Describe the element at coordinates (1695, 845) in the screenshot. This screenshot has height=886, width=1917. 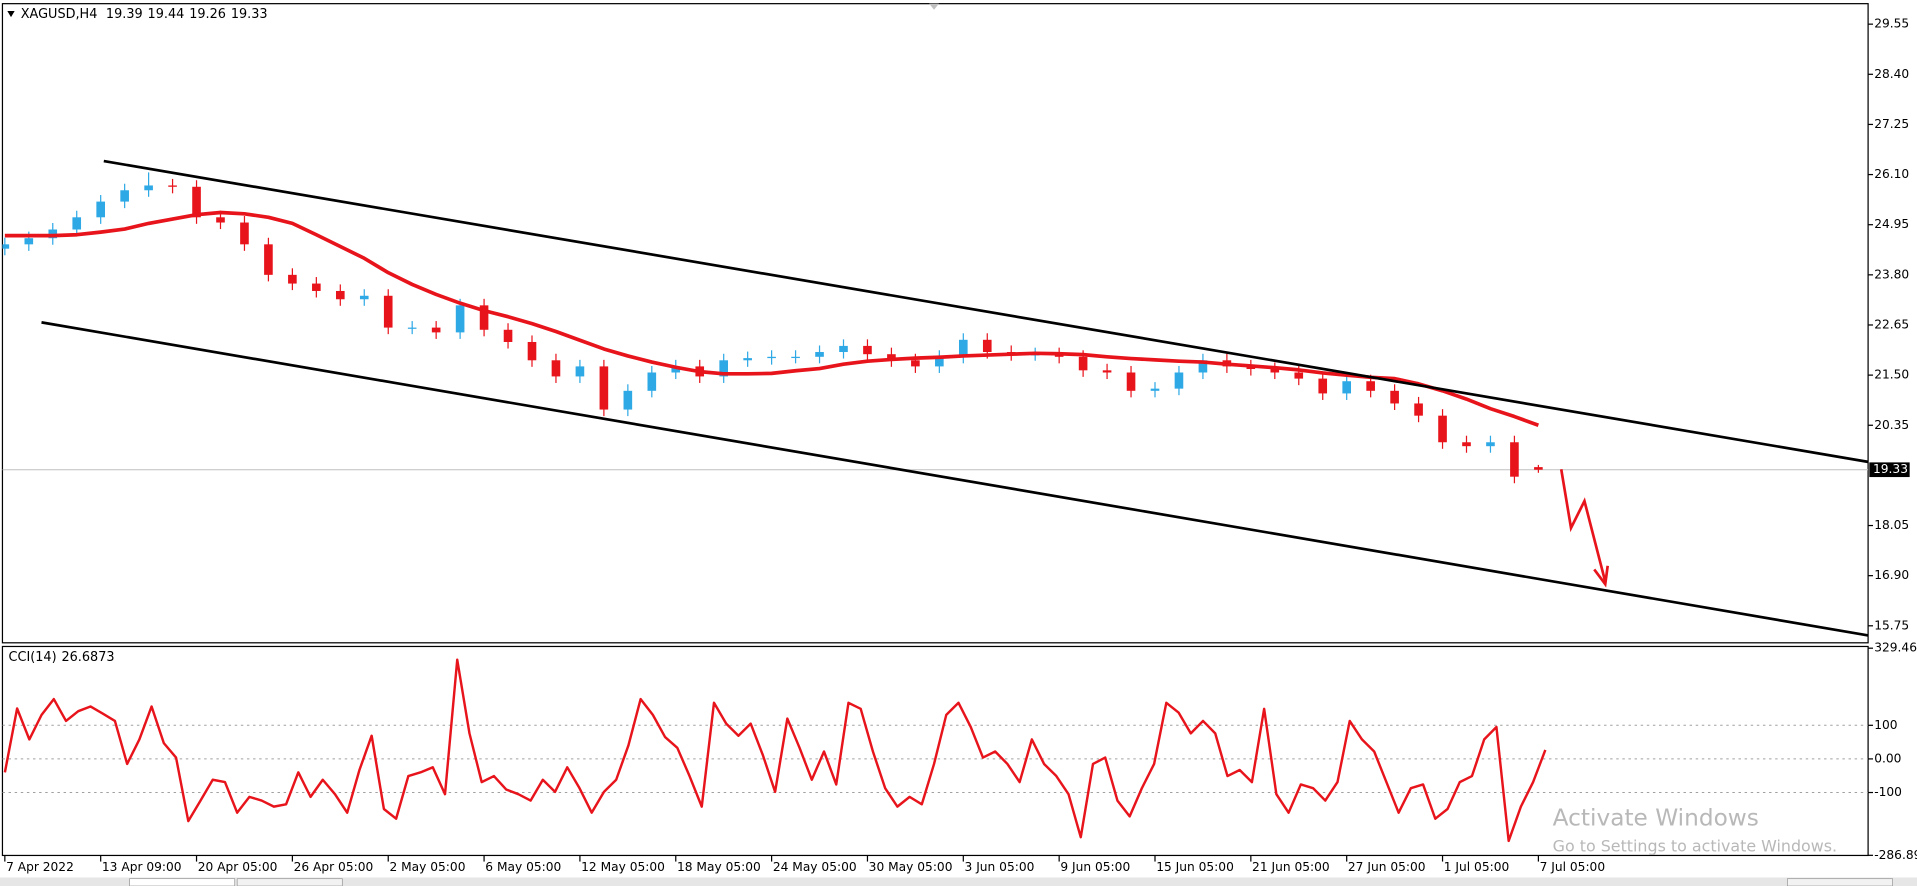
I see `watermark-subtitle: Go to Settings to activate Windows.` at that location.